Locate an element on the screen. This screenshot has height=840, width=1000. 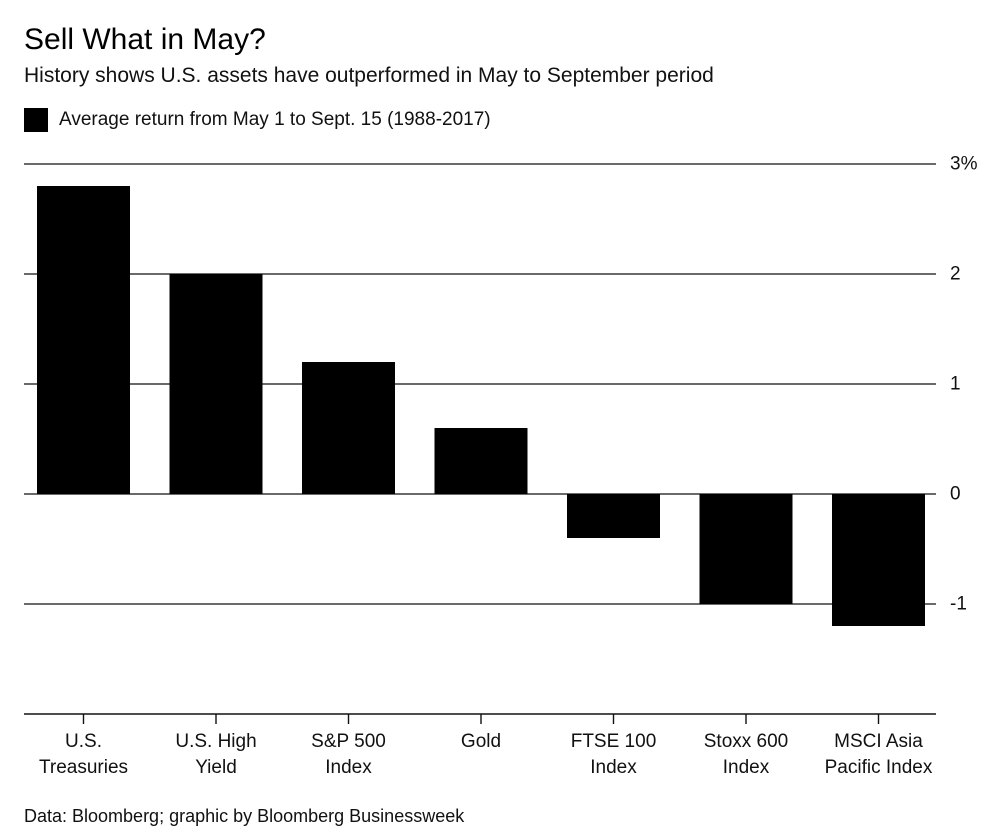
y-tick-label: 1 is located at coordinates (955, 384).